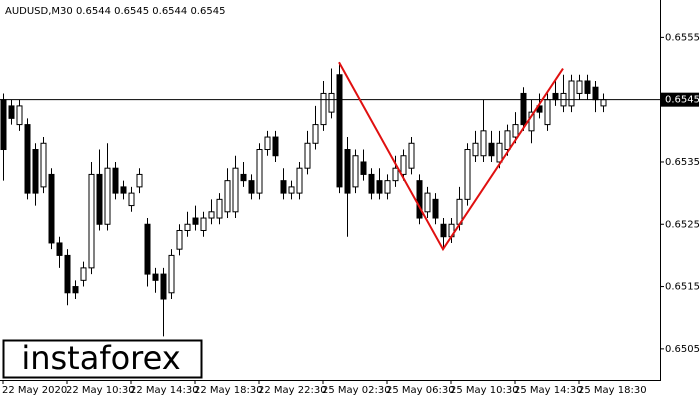 This screenshot has height=400, width=700. Describe the element at coordinates (292, 390) in the screenshot. I see `x-tick-label: 22 May 22:30` at that location.